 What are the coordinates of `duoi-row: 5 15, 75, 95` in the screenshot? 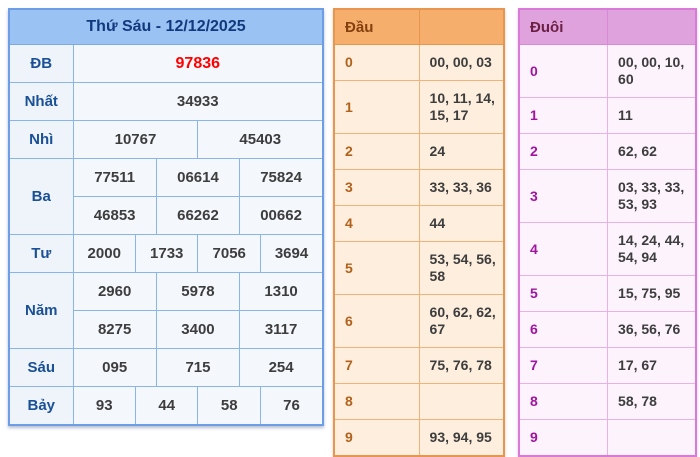 It's located at (607, 293).